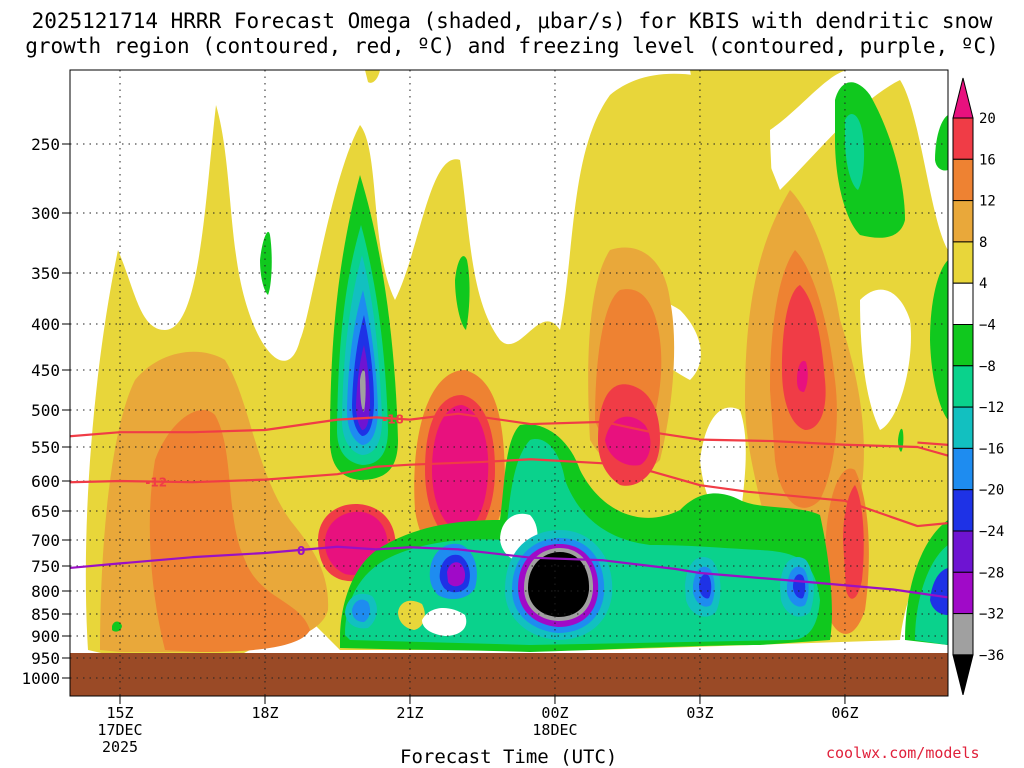 The image size is (1024, 768). Describe the element at coordinates (559, 584) in the screenshot. I see `omega-area-black-core` at that location.